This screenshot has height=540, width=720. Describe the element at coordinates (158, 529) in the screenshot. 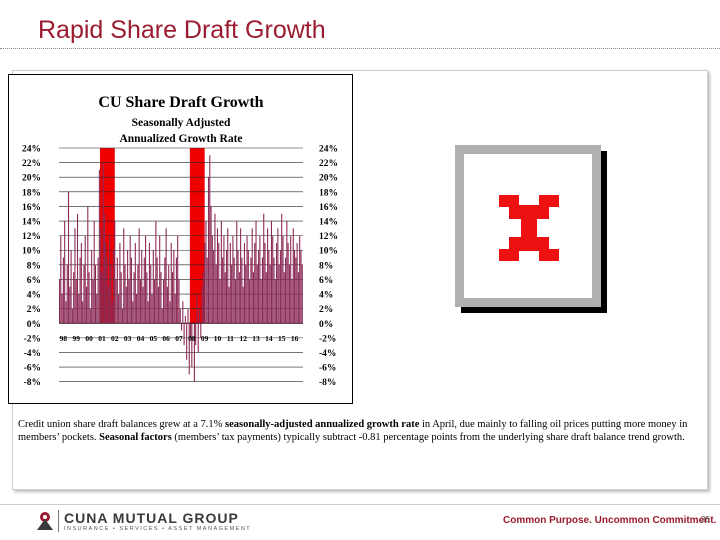

I see `logo-subtitle: INSURANCE • SERVICES • ASSET MANAGEMENT` at that location.